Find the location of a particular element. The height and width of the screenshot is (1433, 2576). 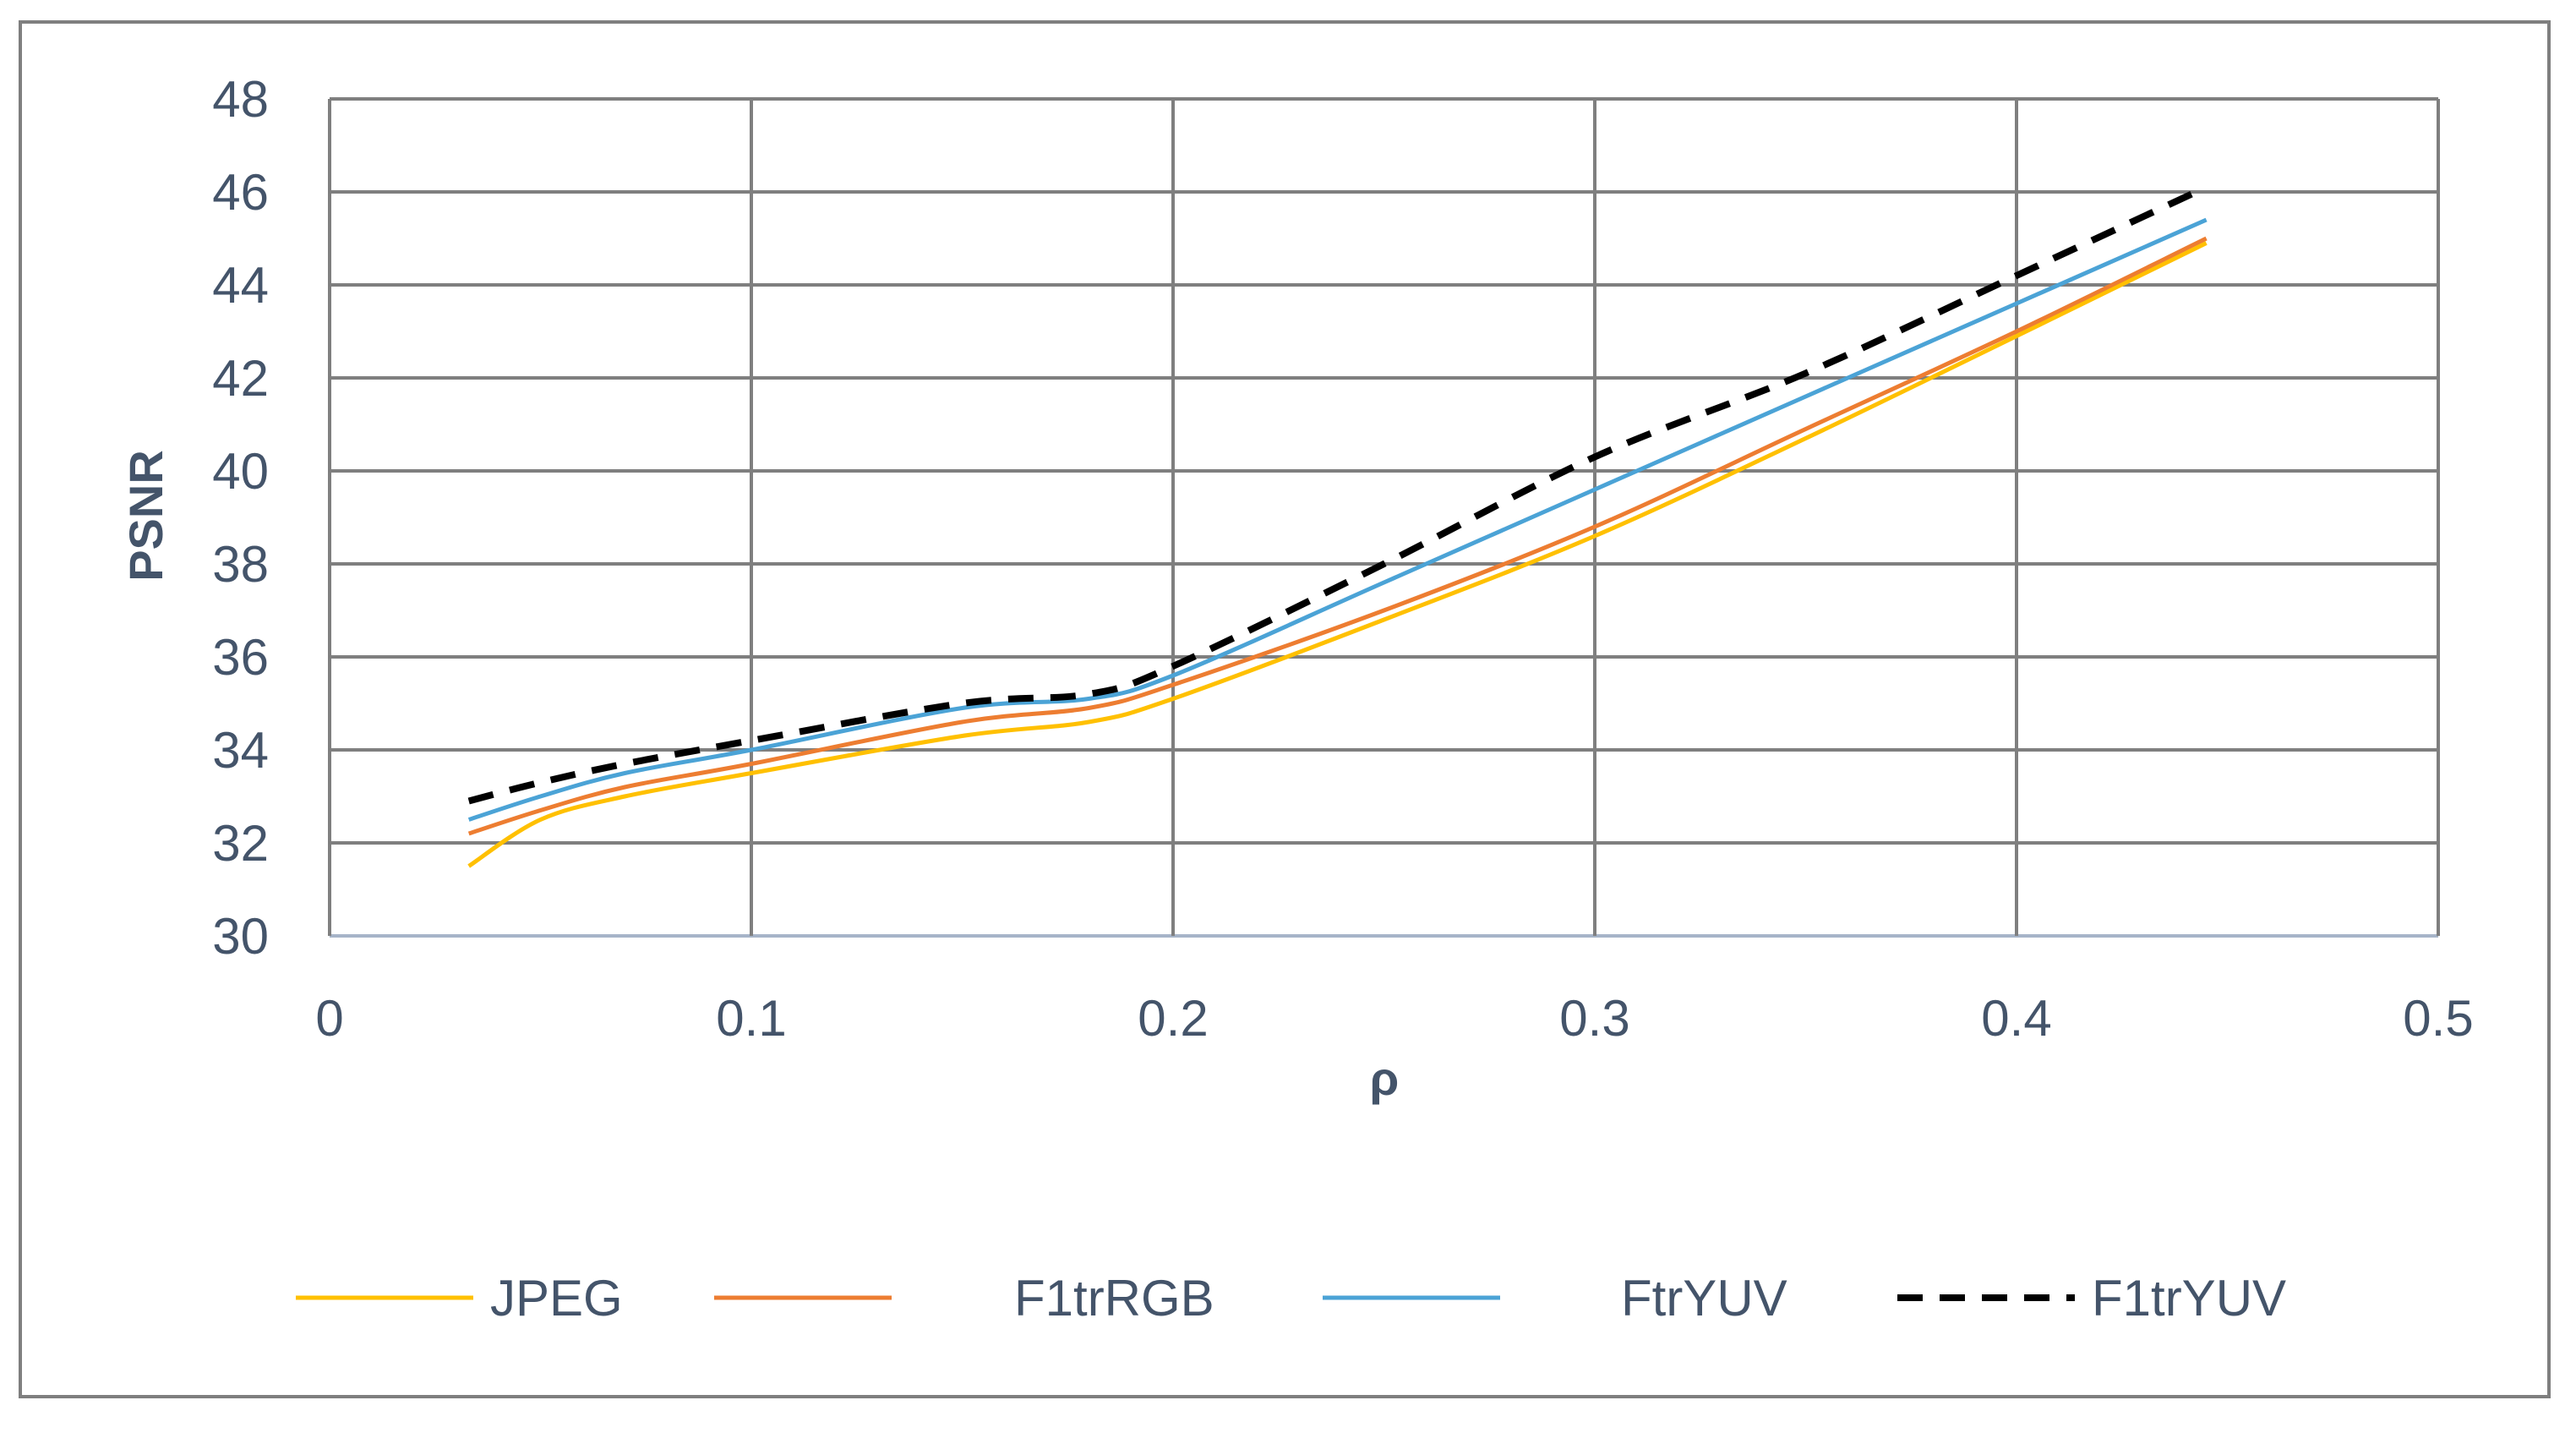

x-tick-label: 0.4 is located at coordinates (2016, 1018).